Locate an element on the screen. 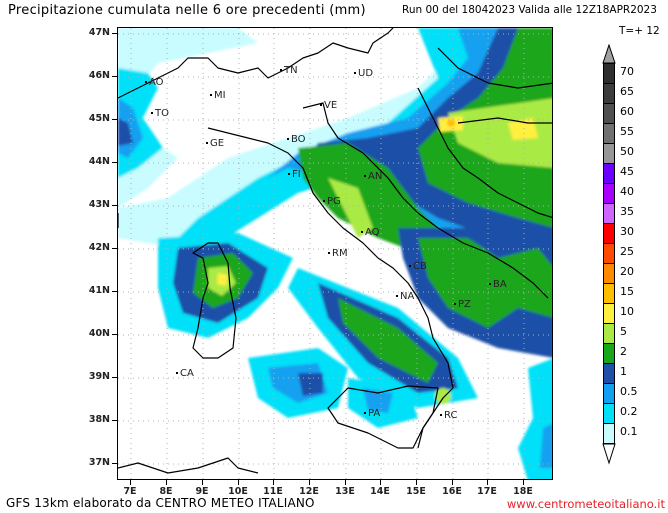 The width and height of the screenshot is (668, 513). lon-label: 17E is located at coordinates (487, 491).